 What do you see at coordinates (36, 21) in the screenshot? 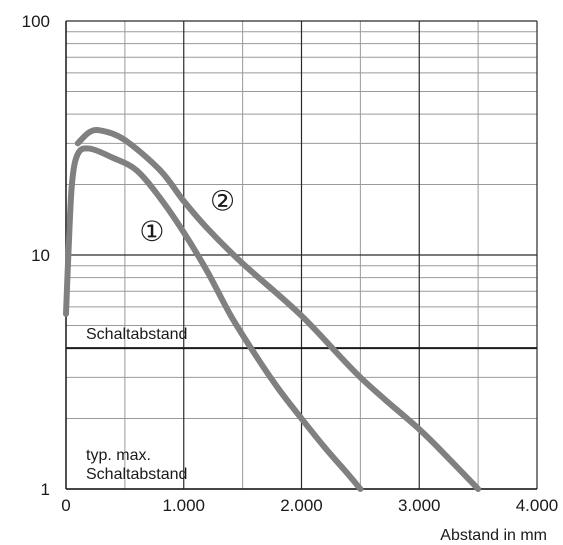
I see `y-tick-label: 100` at bounding box center [36, 21].